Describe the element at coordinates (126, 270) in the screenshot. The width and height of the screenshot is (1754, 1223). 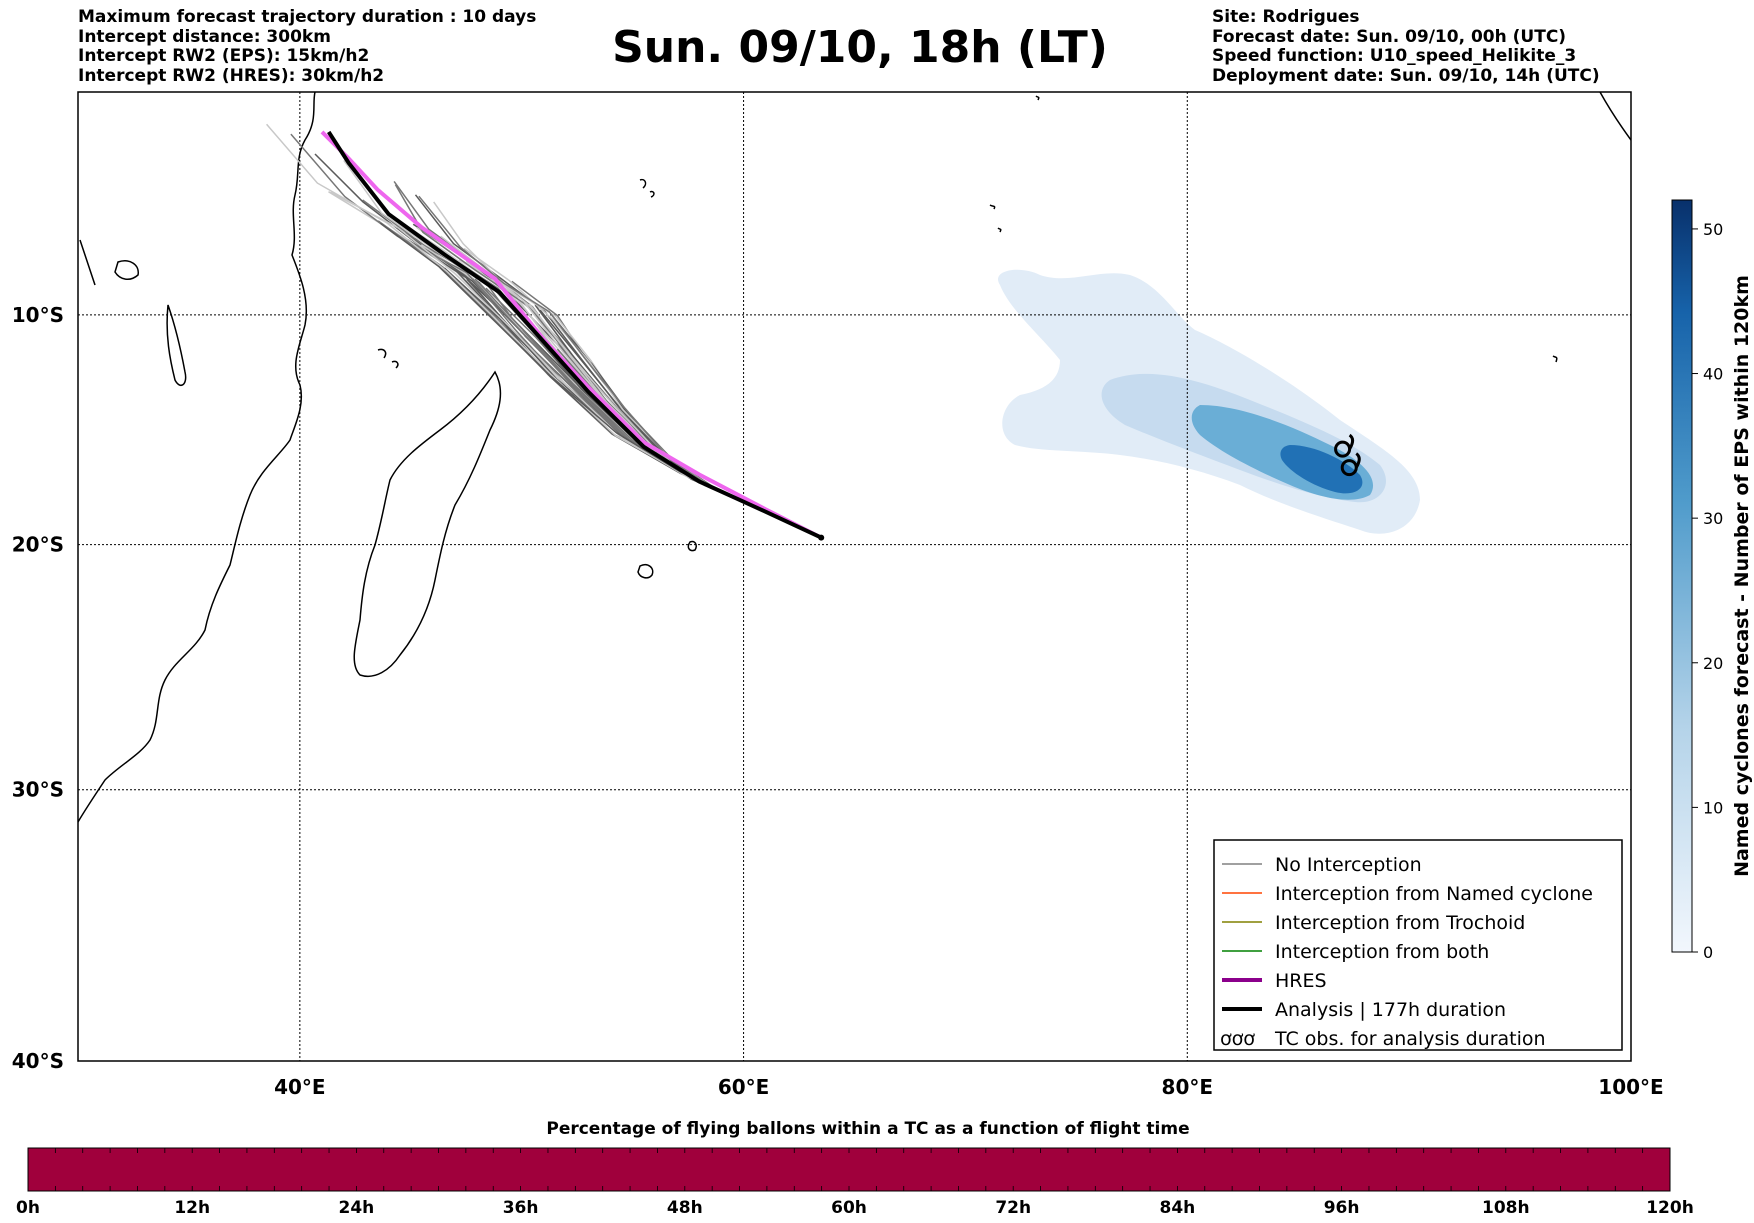
I see `lake-victoria` at that location.